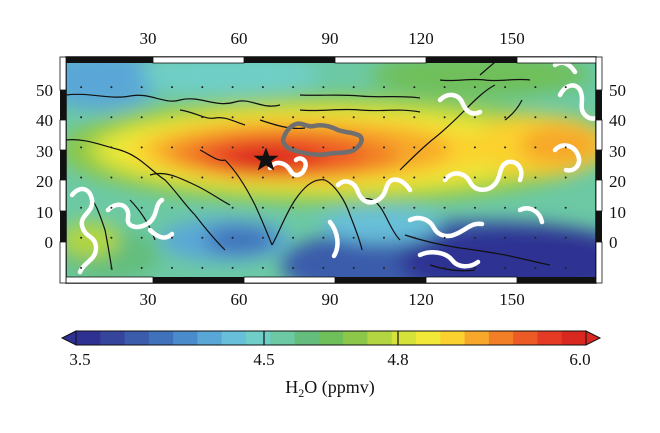 The width and height of the screenshot is (660, 433). I want to click on colorbar-left-arrow, so click(68, 338).